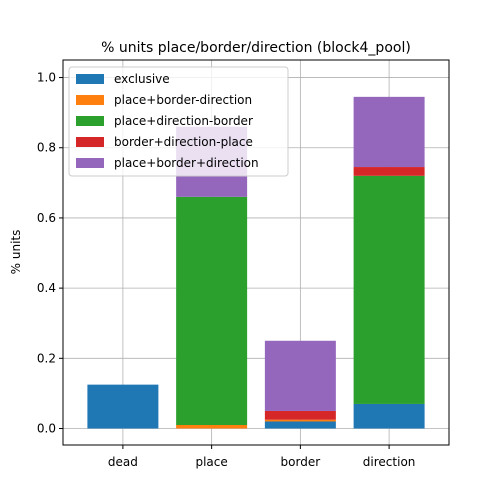  Describe the element at coordinates (46, 218) in the screenshot. I see `y-tick-label: 0.6` at that location.